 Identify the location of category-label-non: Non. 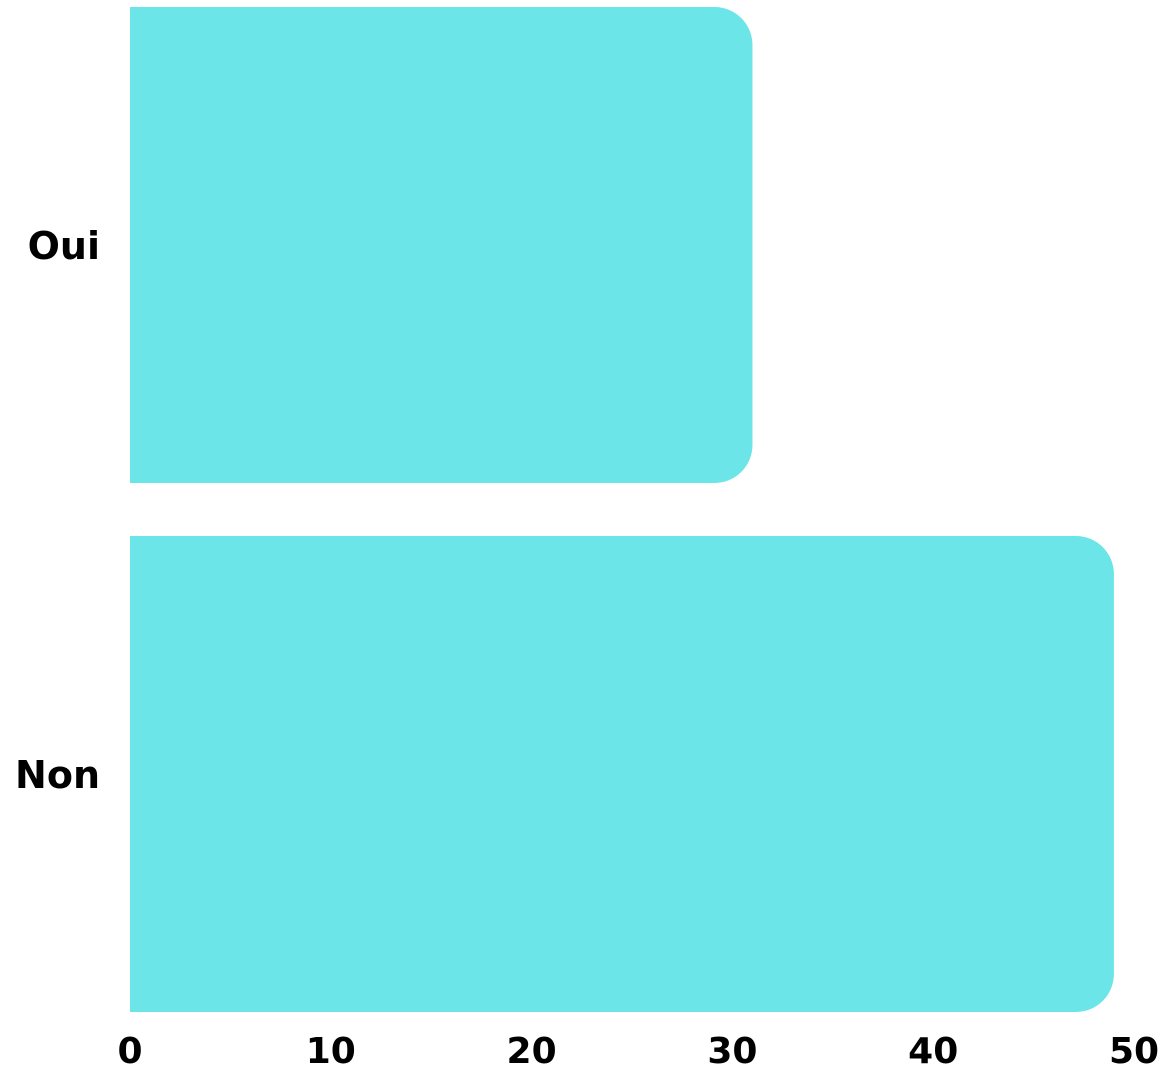
(57, 775).